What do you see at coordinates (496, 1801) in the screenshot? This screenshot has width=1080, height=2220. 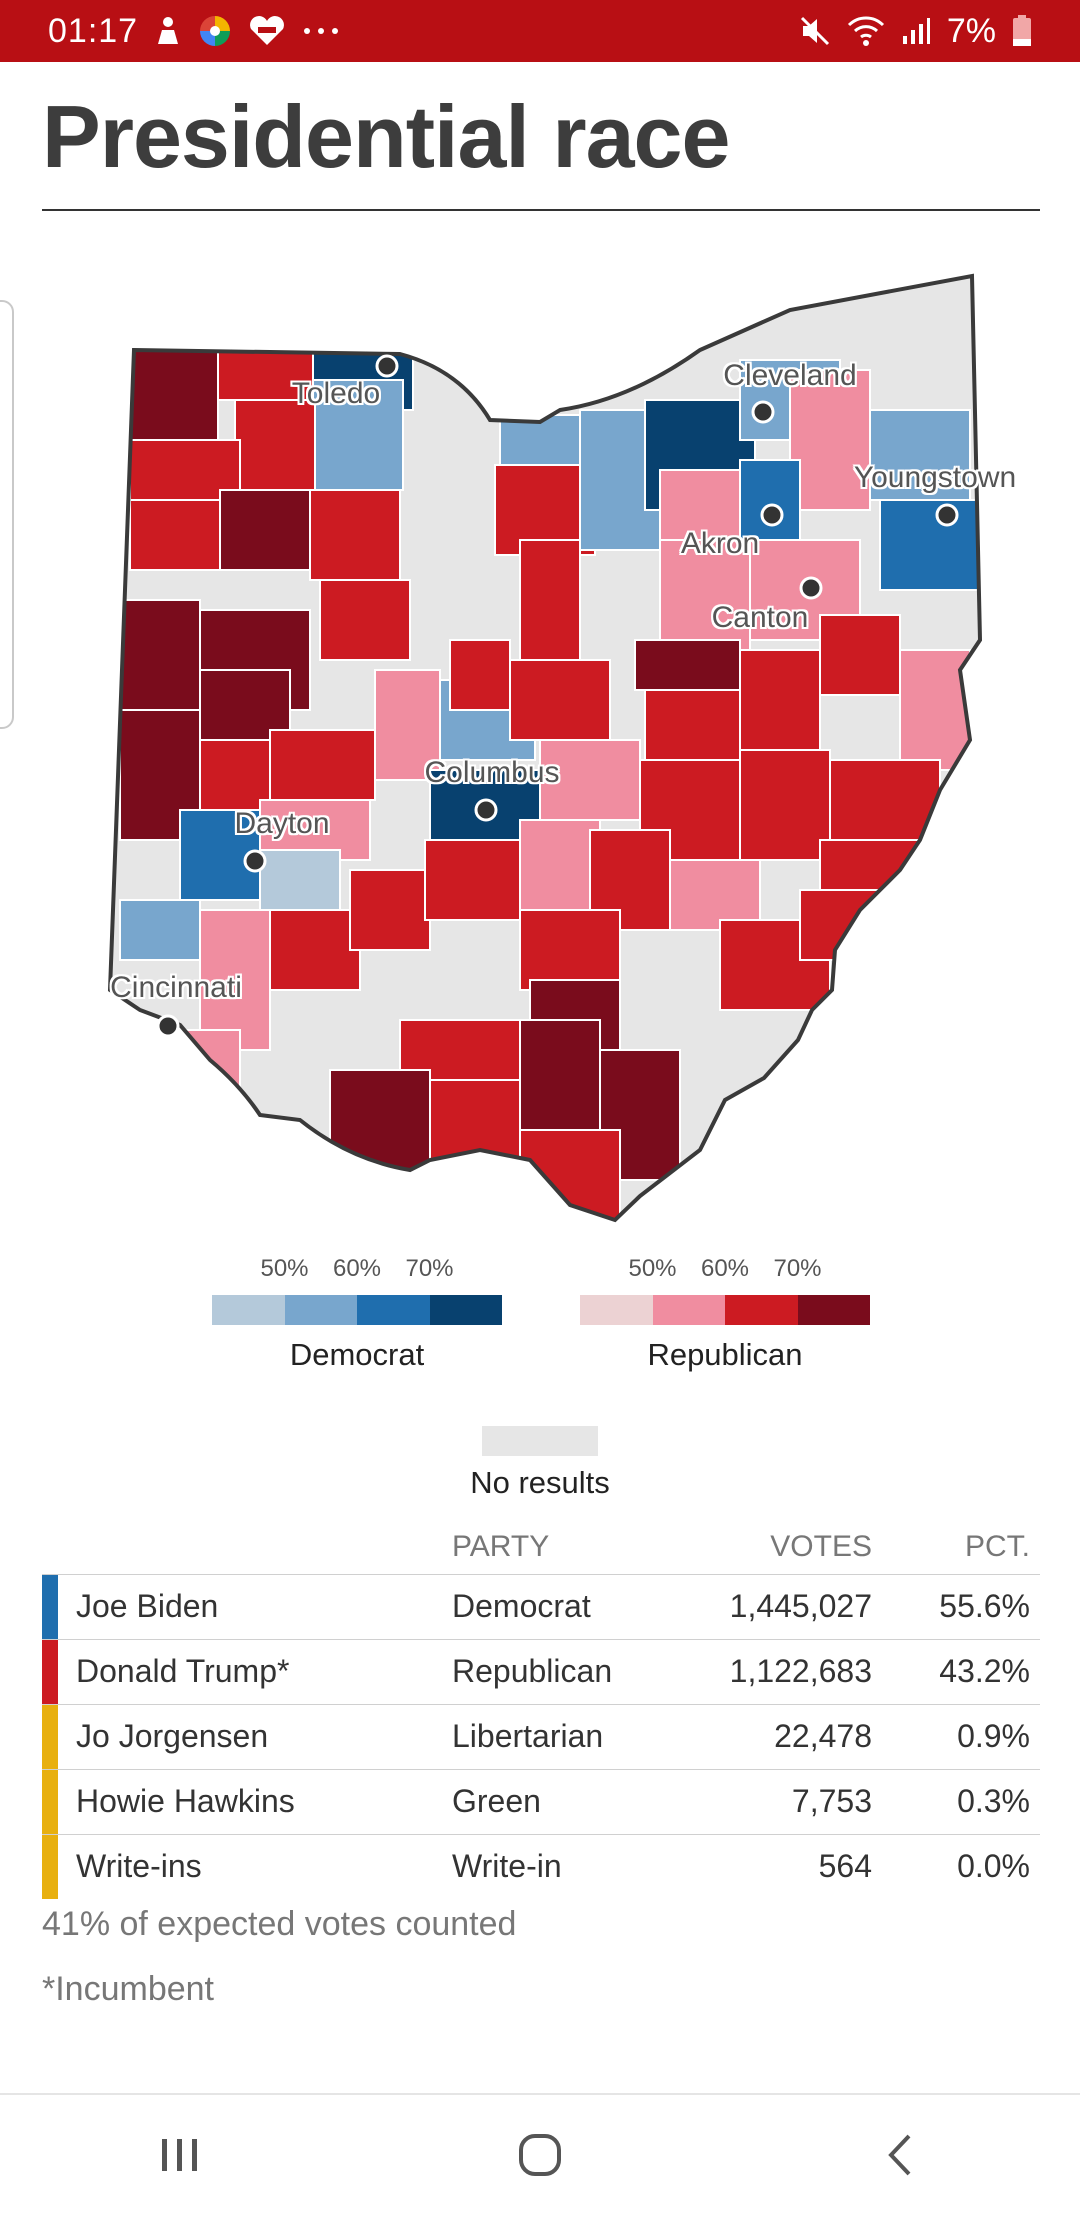 I see `candidate-party: Green` at bounding box center [496, 1801].